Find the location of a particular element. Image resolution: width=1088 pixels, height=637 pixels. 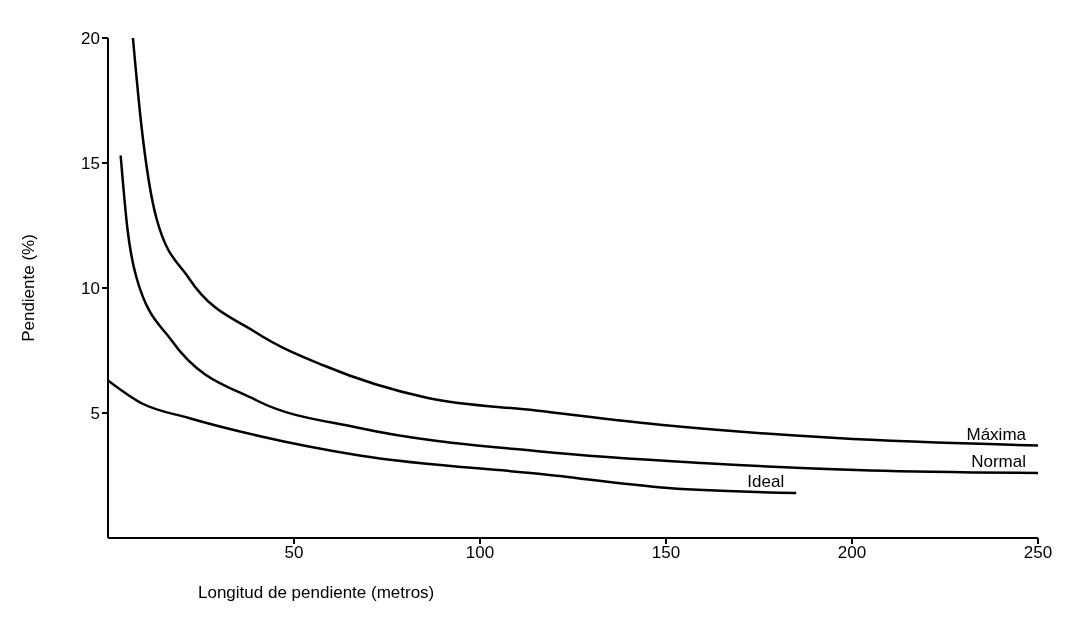

y-tick-label: 20 is located at coordinates (90, 39).